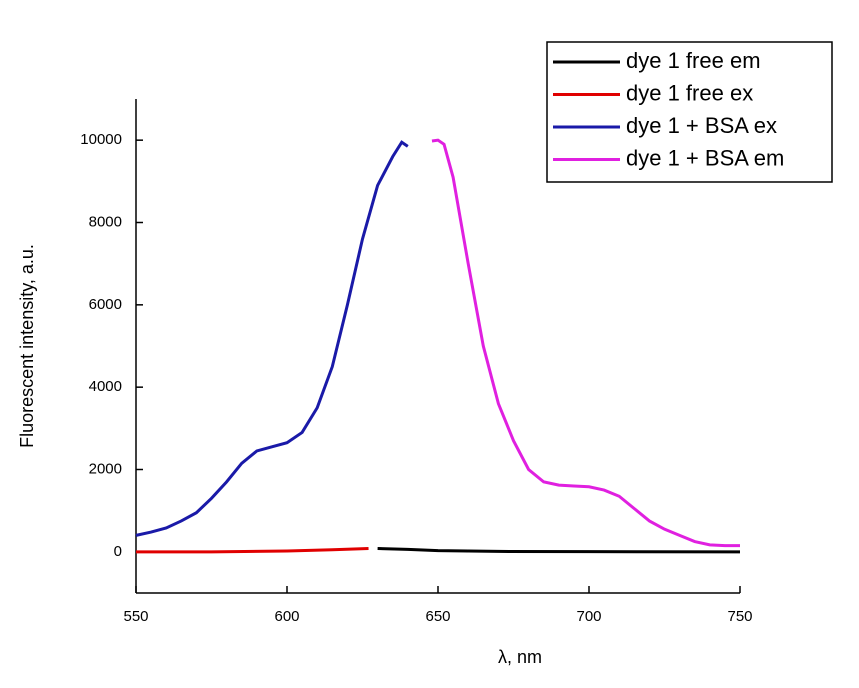  What do you see at coordinates (520, 657) in the screenshot?
I see `x-axis-label: λ, nm` at bounding box center [520, 657].